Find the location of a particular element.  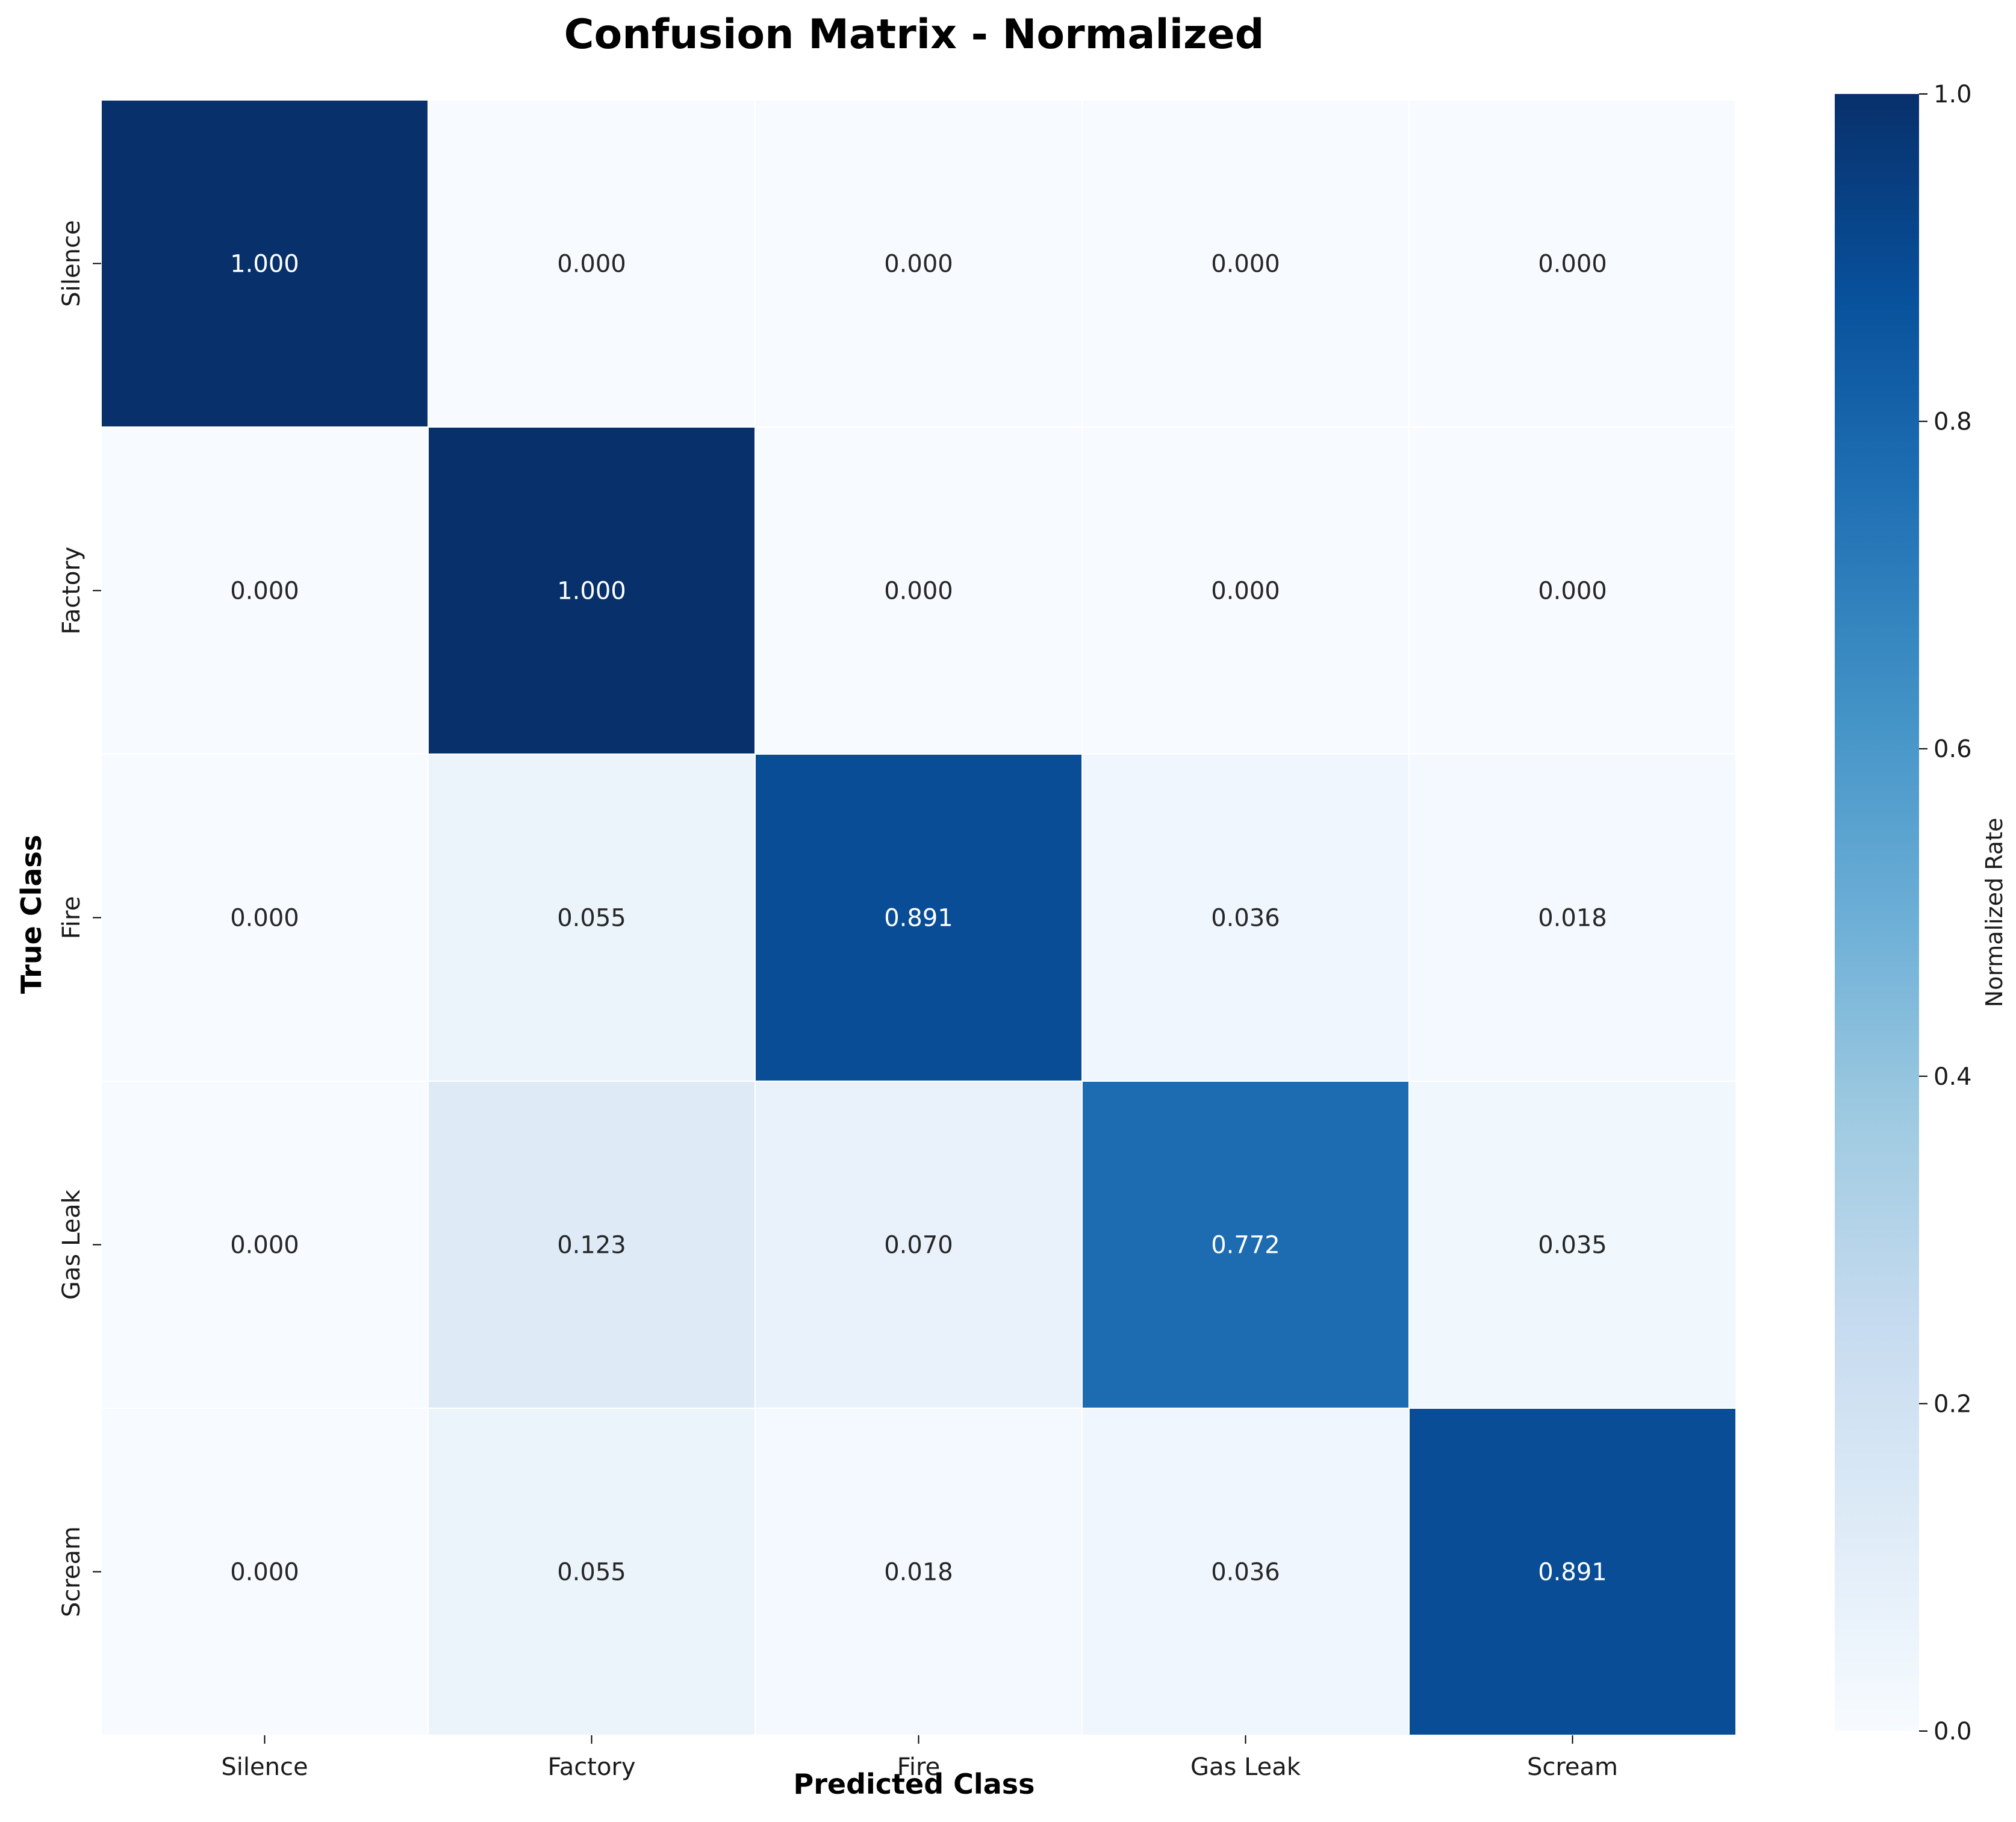

cell-value-label: 0.070 is located at coordinates (919, 1245).